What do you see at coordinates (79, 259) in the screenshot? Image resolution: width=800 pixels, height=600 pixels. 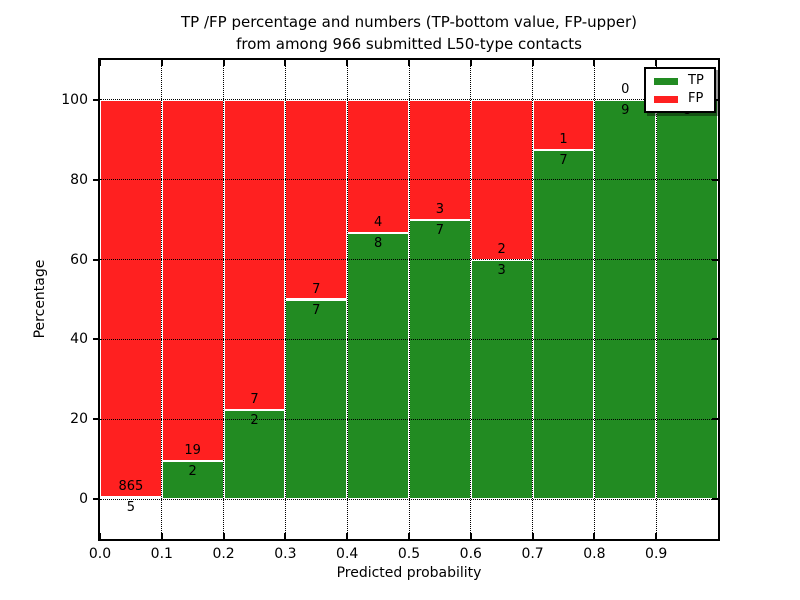 I see `y-tick-label: 60` at bounding box center [79, 259].